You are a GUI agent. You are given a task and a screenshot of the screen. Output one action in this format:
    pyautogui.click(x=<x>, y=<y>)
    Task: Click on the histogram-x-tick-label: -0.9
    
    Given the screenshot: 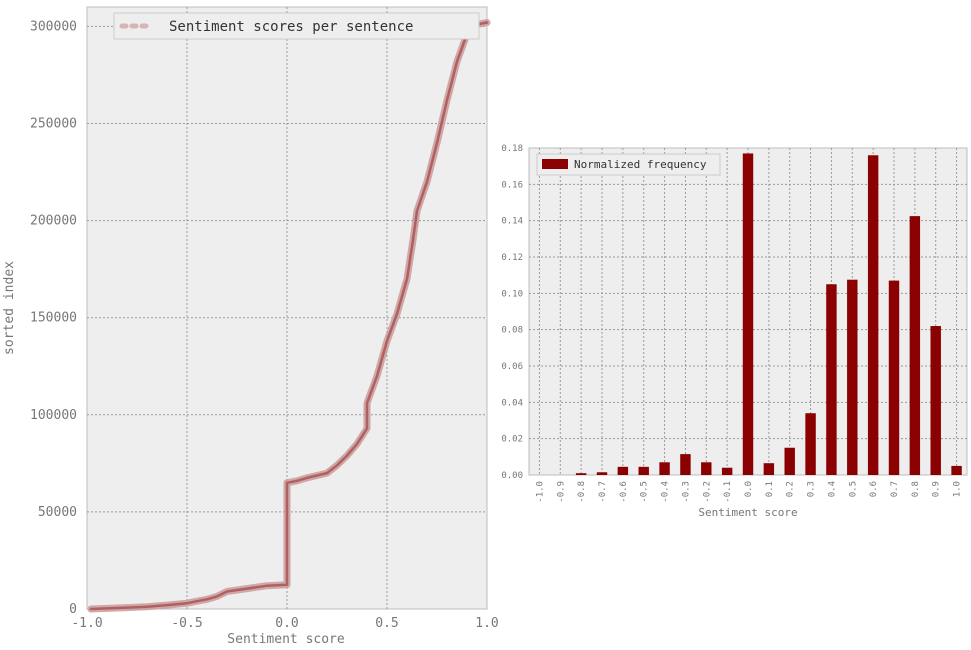 What is the action you would take?
    pyautogui.click(x=561, y=492)
    